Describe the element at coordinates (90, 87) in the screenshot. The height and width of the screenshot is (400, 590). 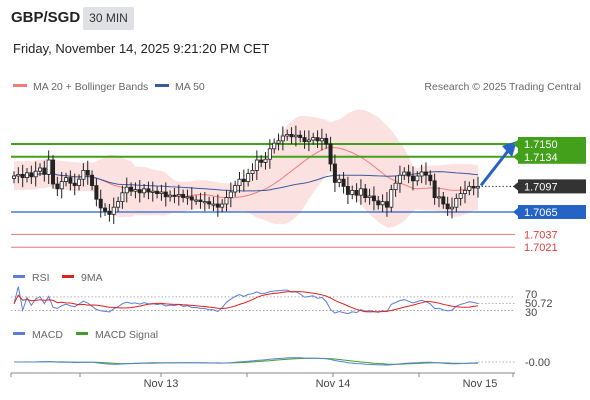
I see `ma20-legend-label: MA 20 + Bollinger Bands` at that location.